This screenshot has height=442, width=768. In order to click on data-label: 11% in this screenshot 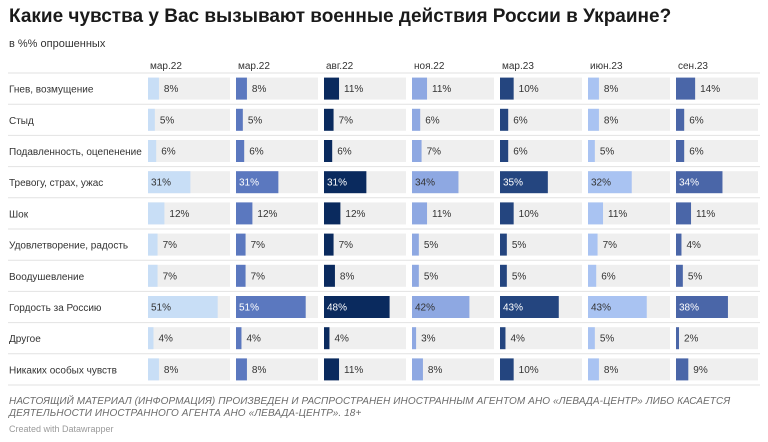, I will do `click(353, 89)`.